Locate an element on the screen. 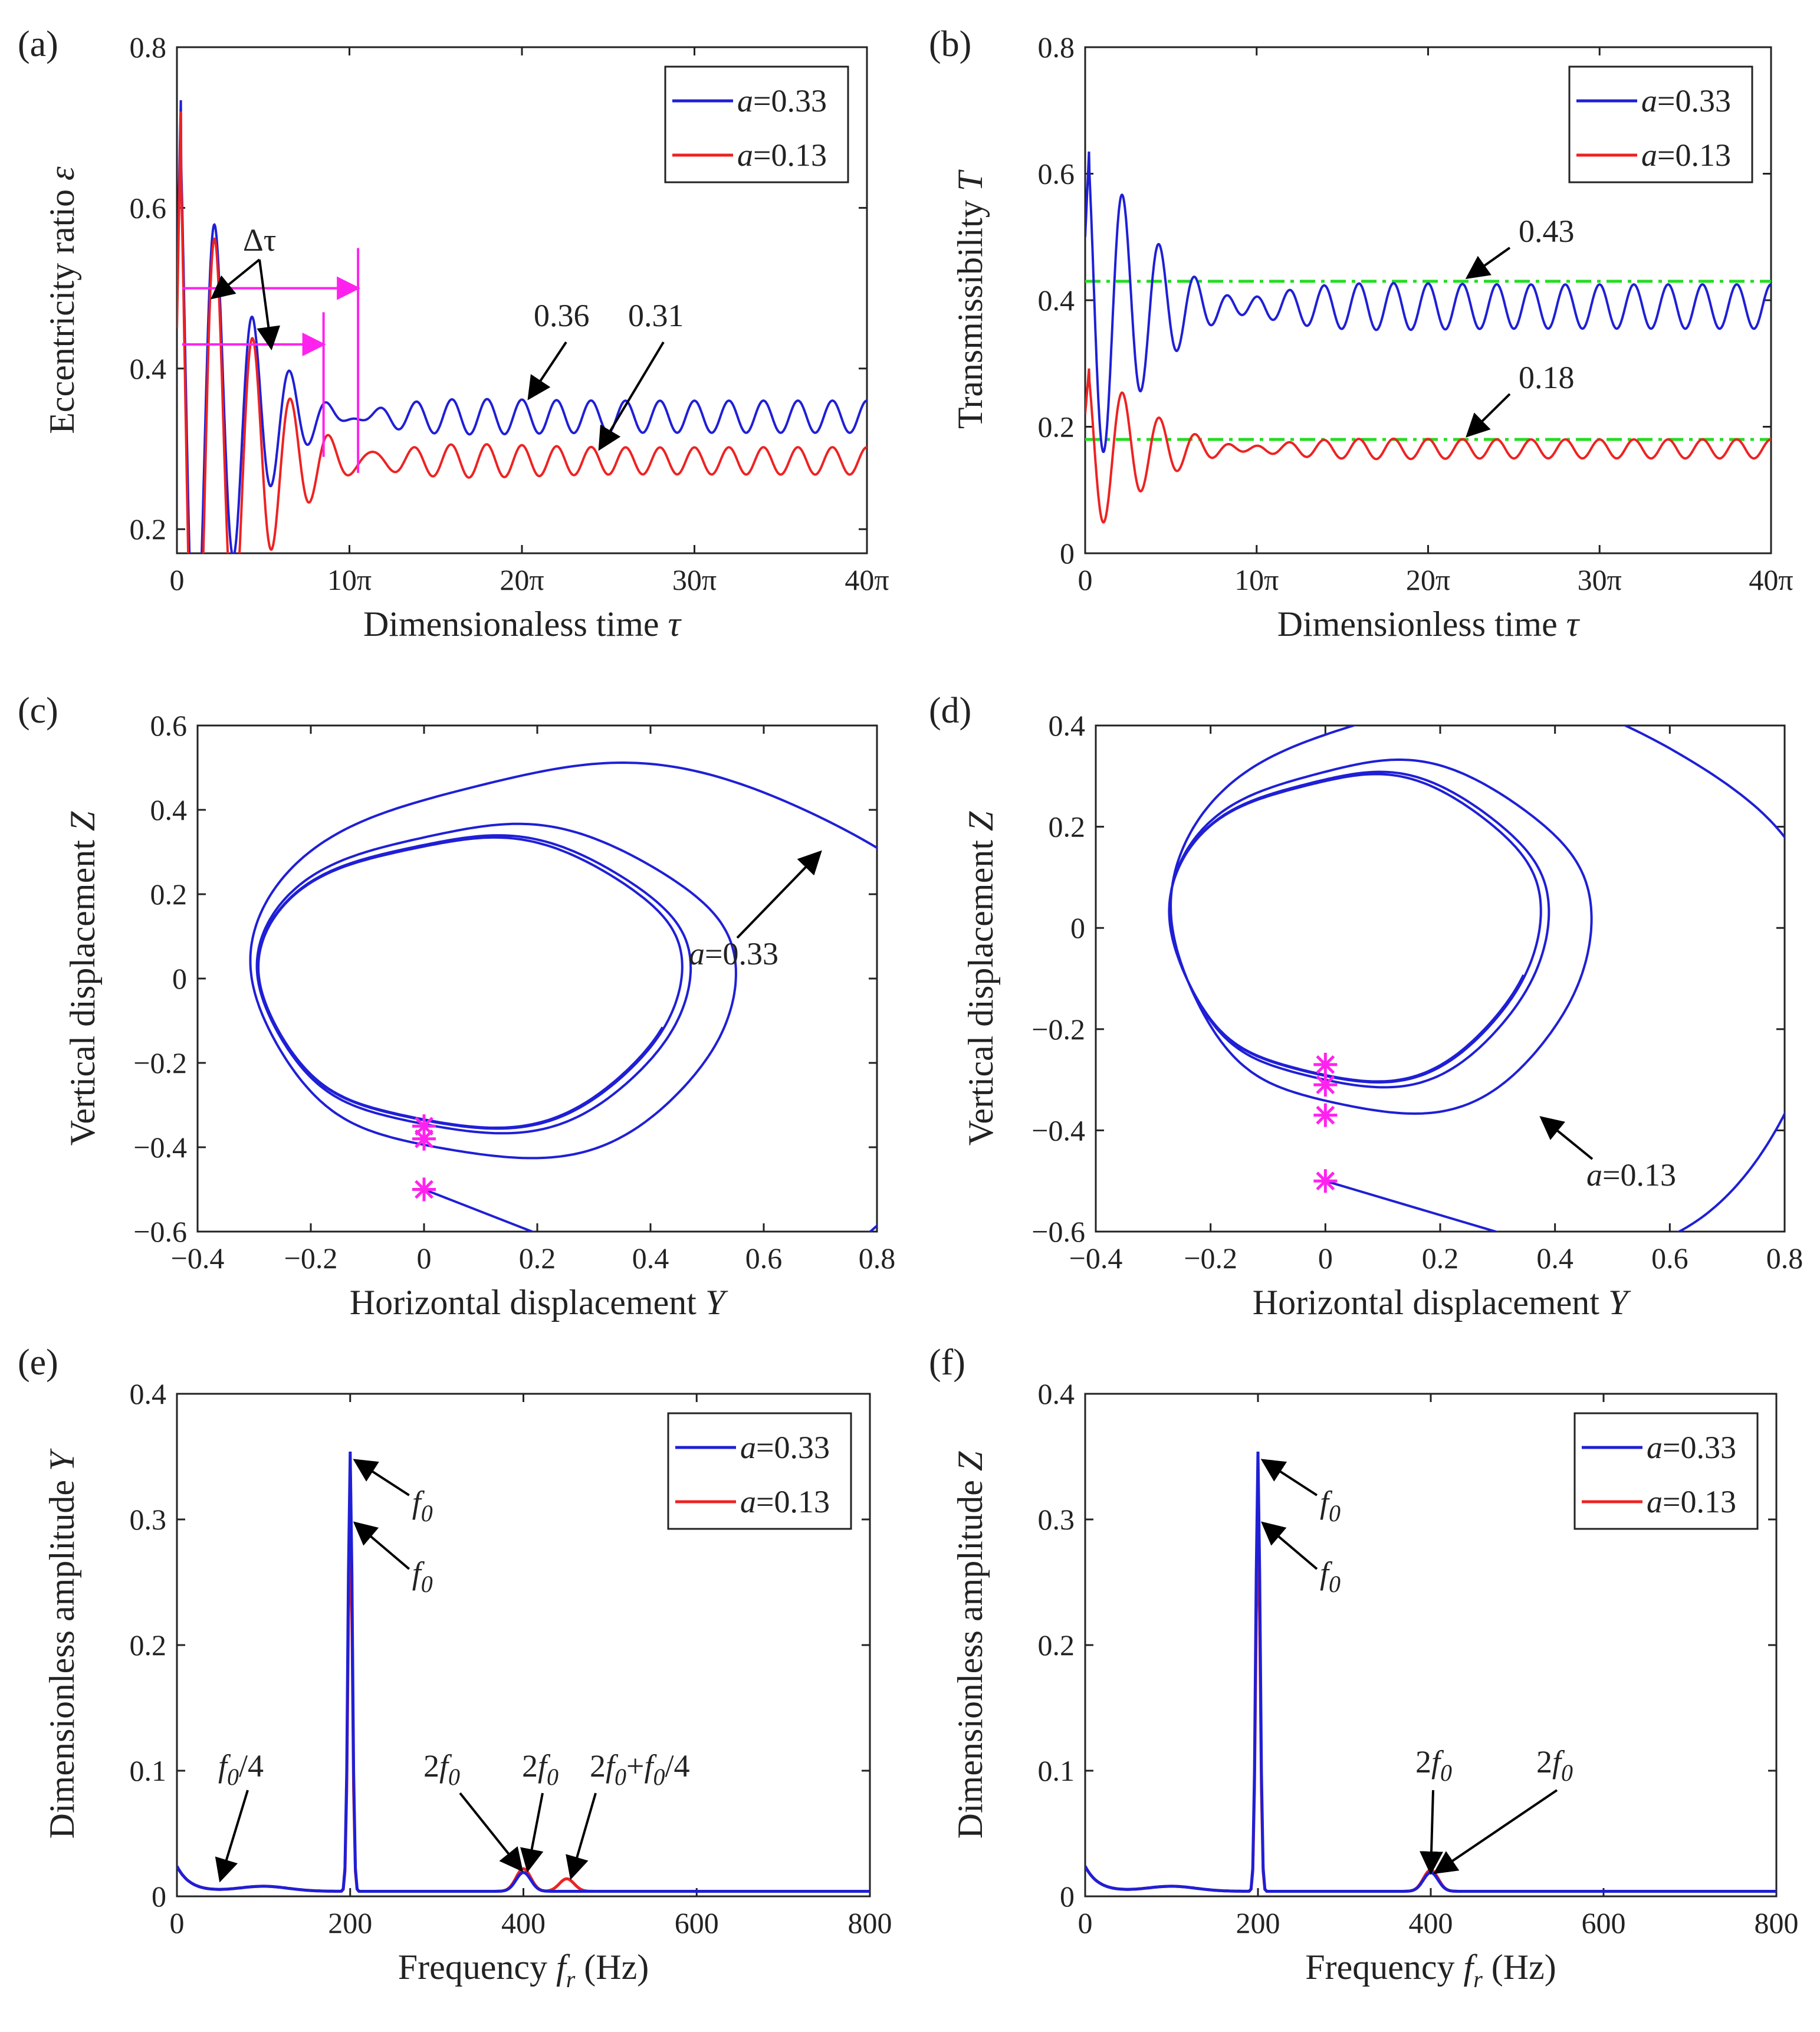  value-arrow is located at coordinates (1488, 263).